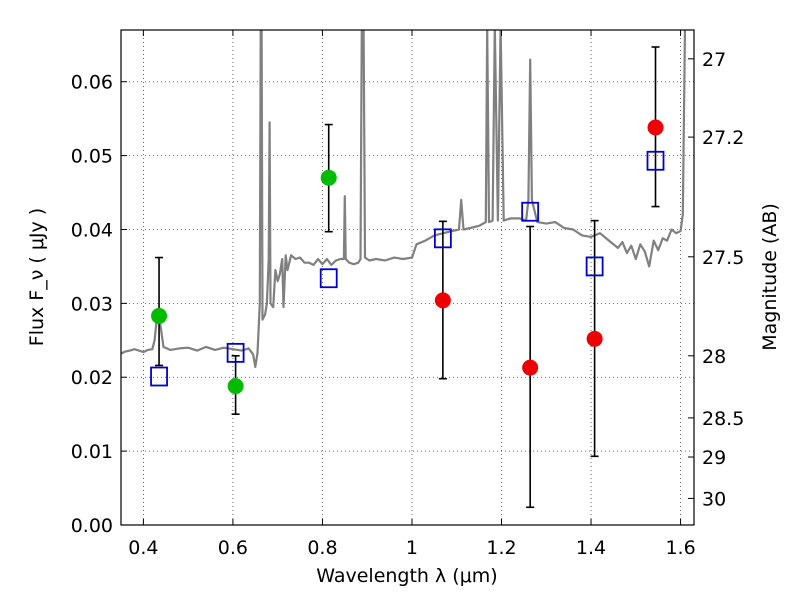 The image size is (800, 600). What do you see at coordinates (92, 157) in the screenshot?
I see `y-tick-label: 0.05` at bounding box center [92, 157].